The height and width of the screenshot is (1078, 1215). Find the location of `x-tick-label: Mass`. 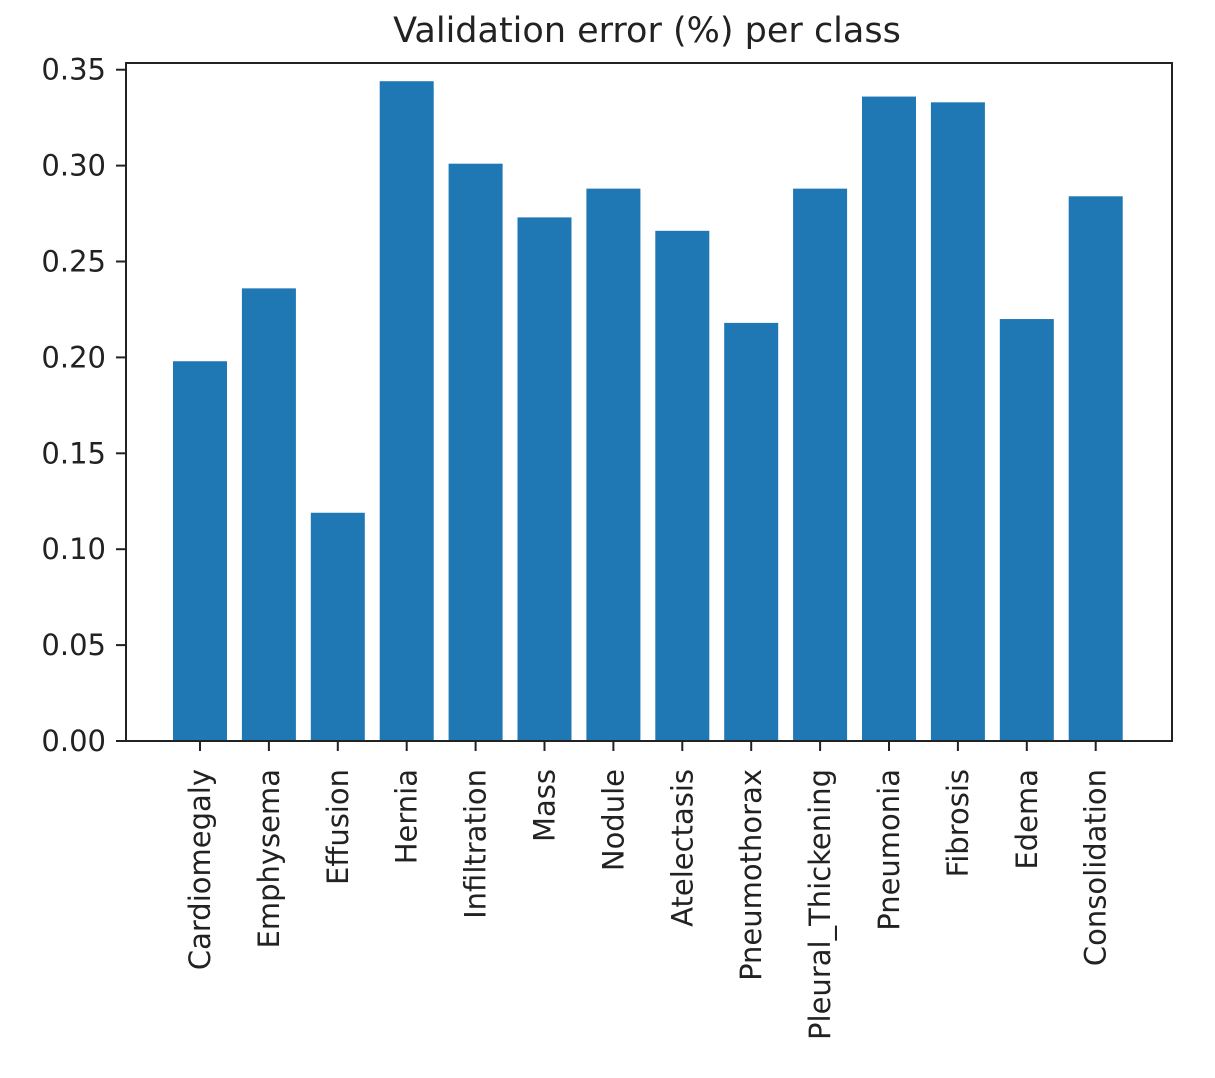

x-tick-label: Mass is located at coordinates (545, 805).